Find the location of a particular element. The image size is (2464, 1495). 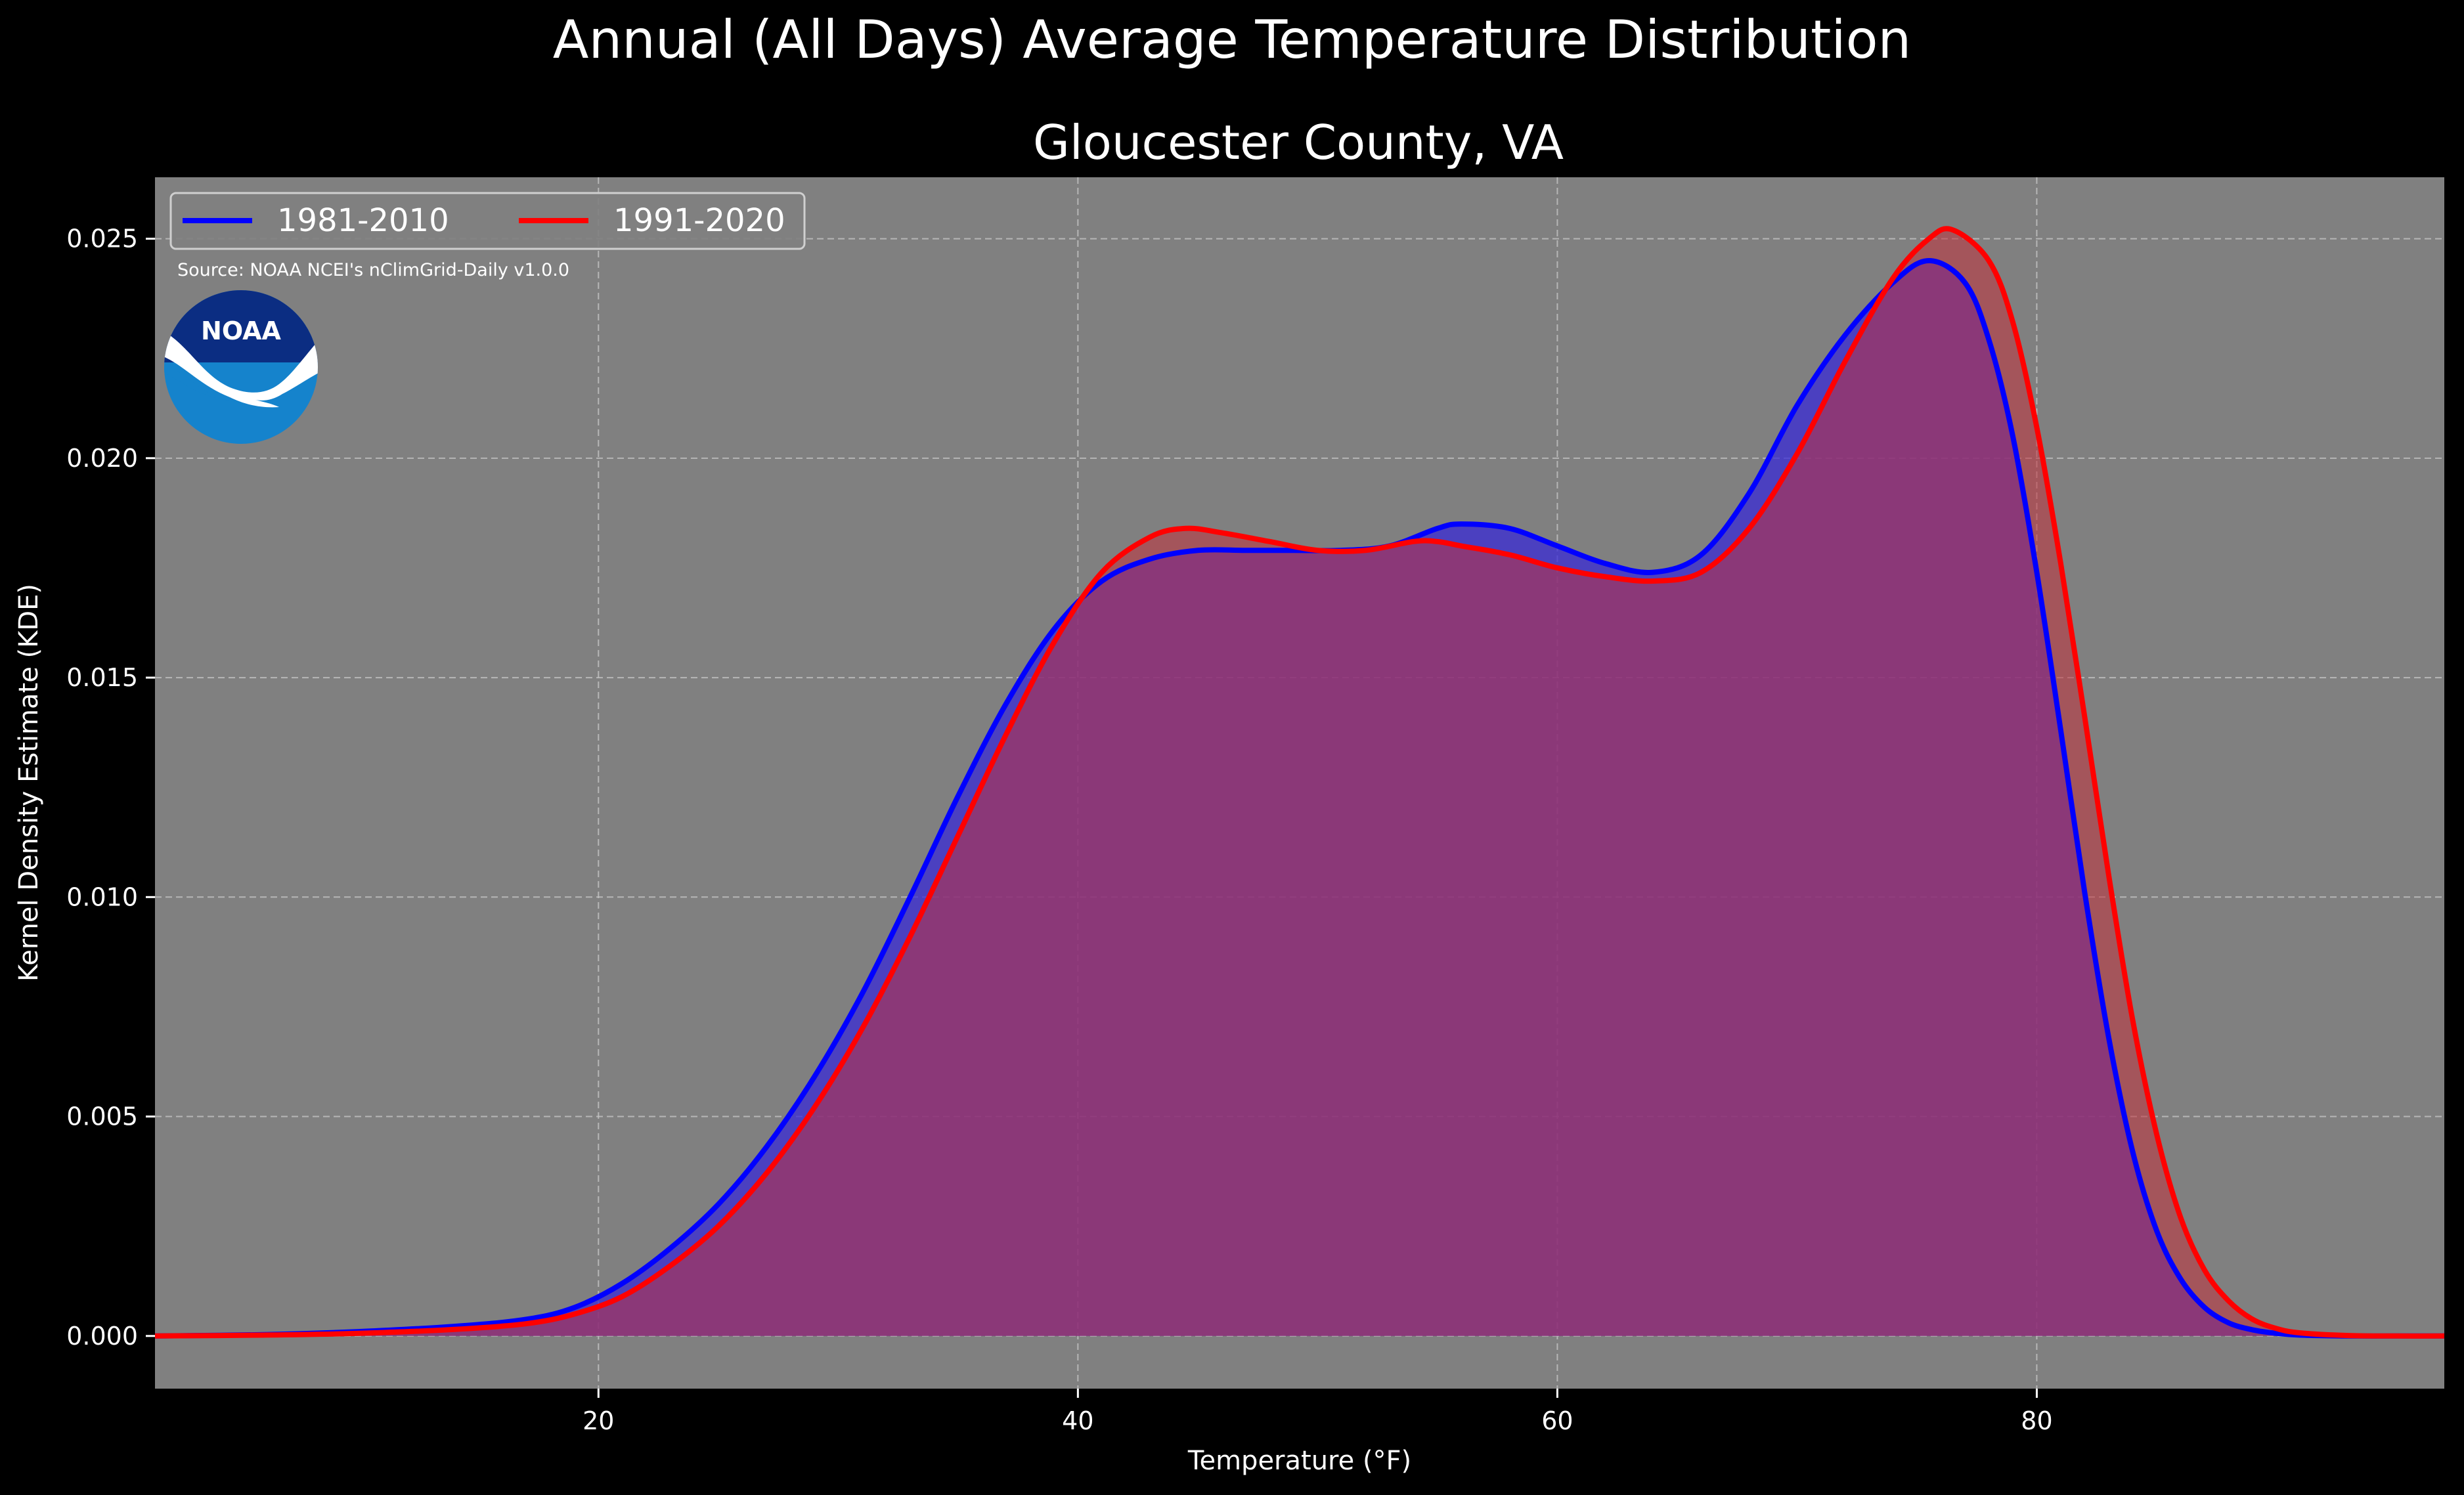

legend: 1981-2010 1991-2020 is located at coordinates (488, 221).